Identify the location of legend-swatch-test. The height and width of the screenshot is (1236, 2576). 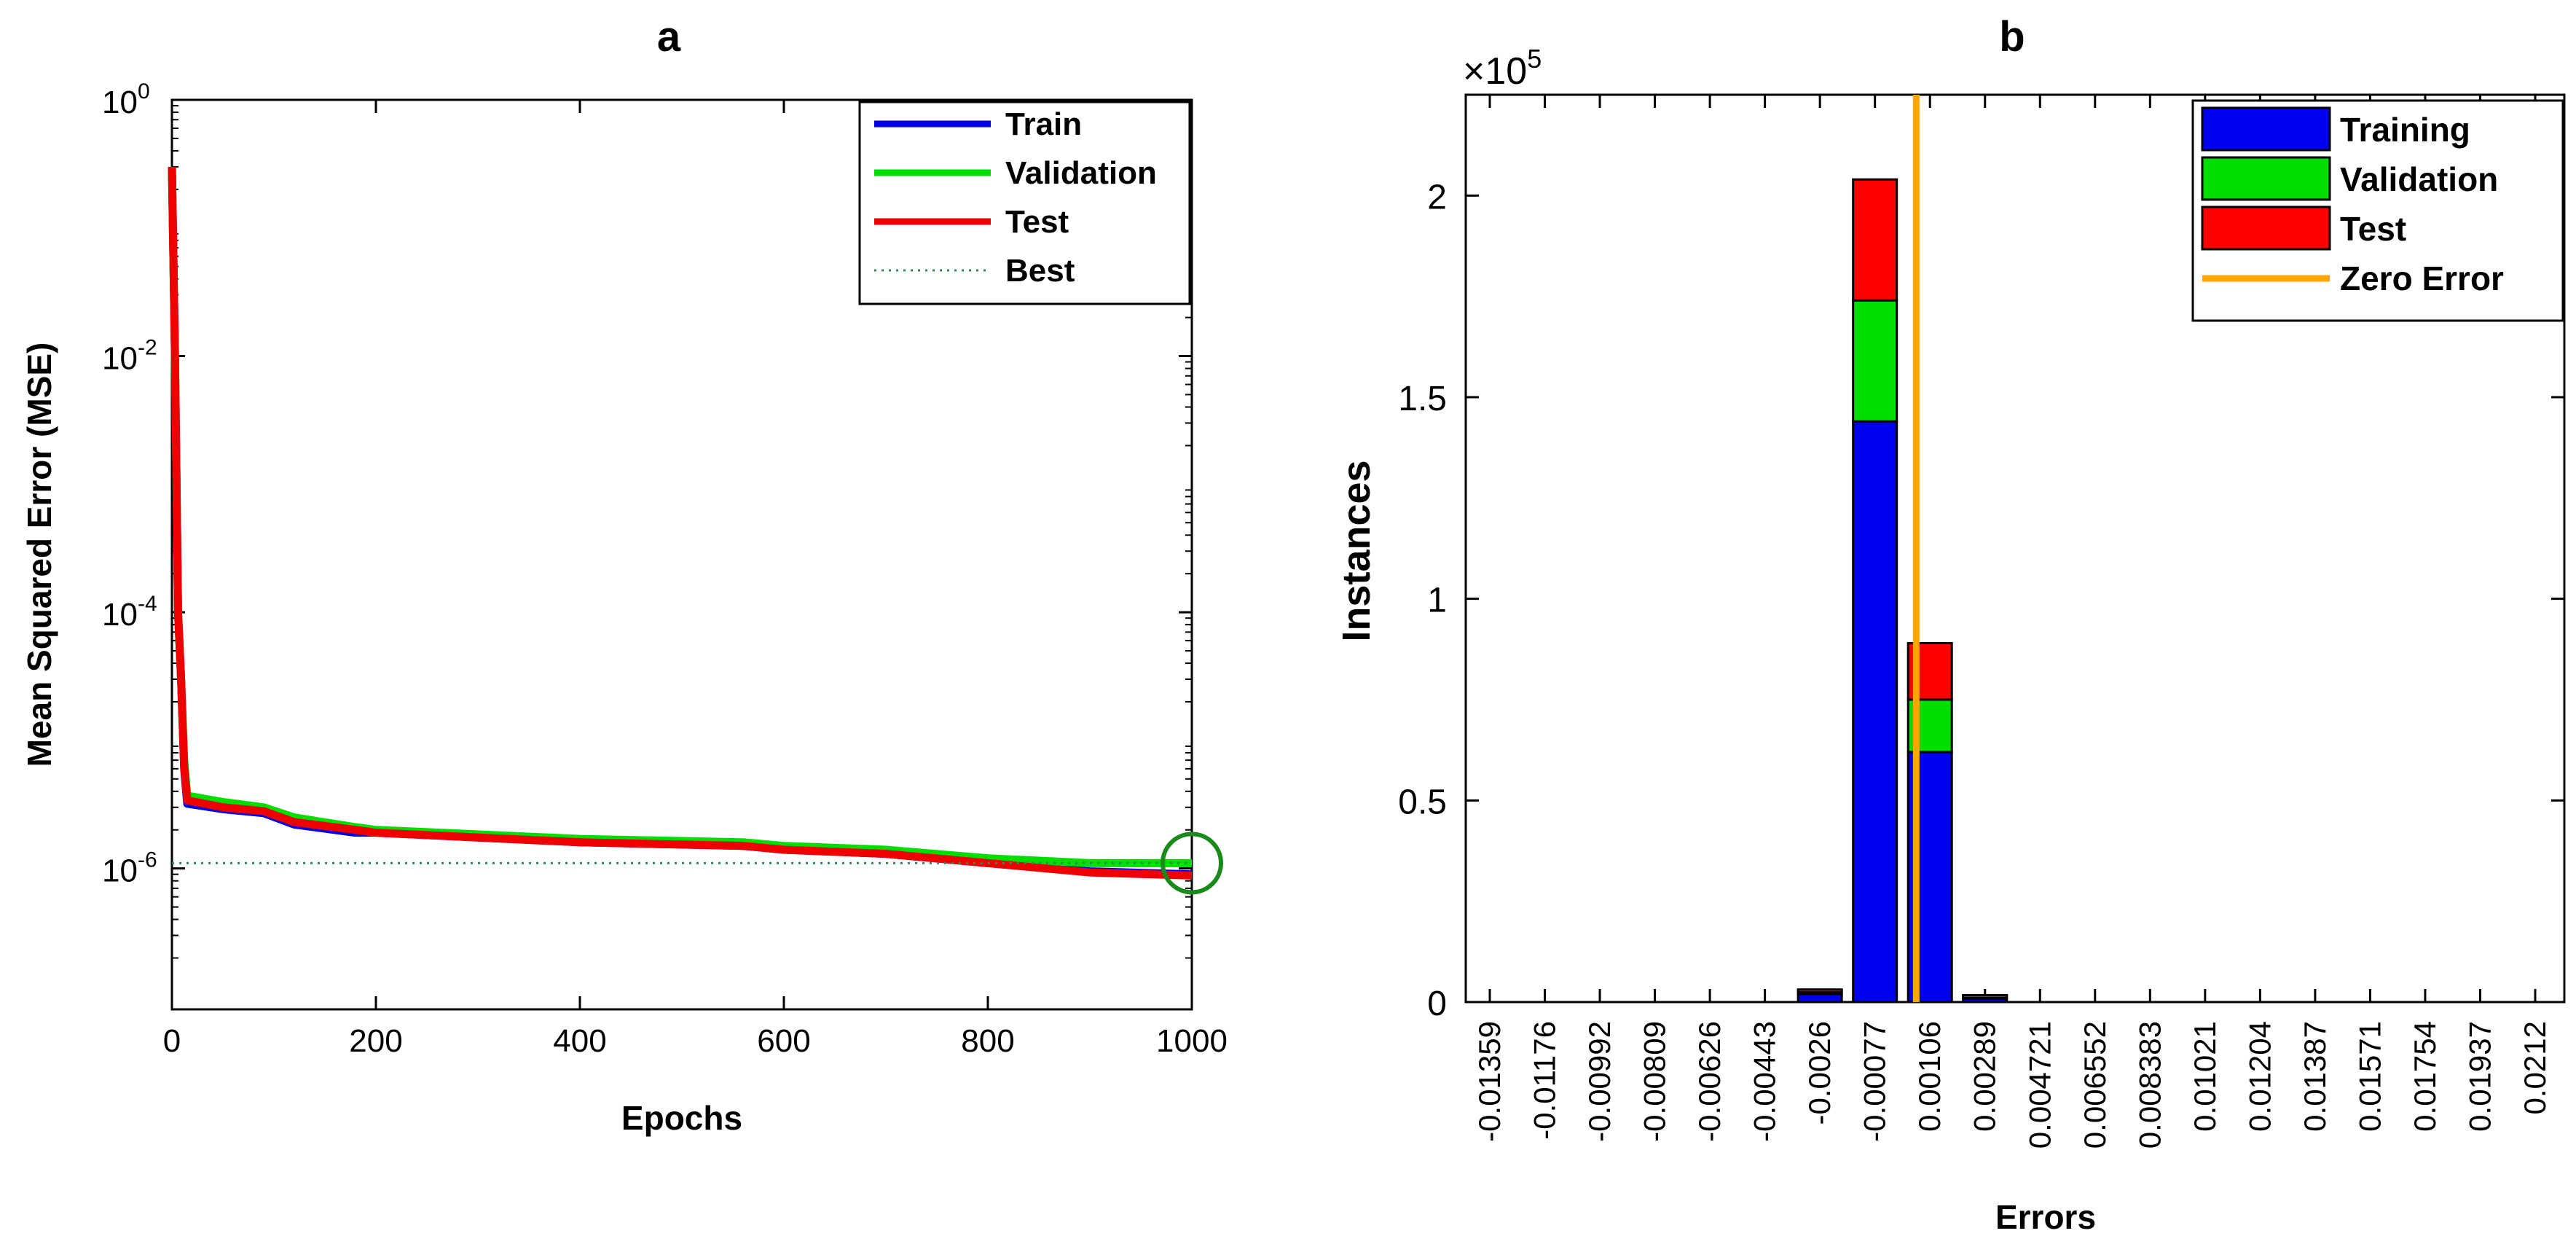
(2266, 228).